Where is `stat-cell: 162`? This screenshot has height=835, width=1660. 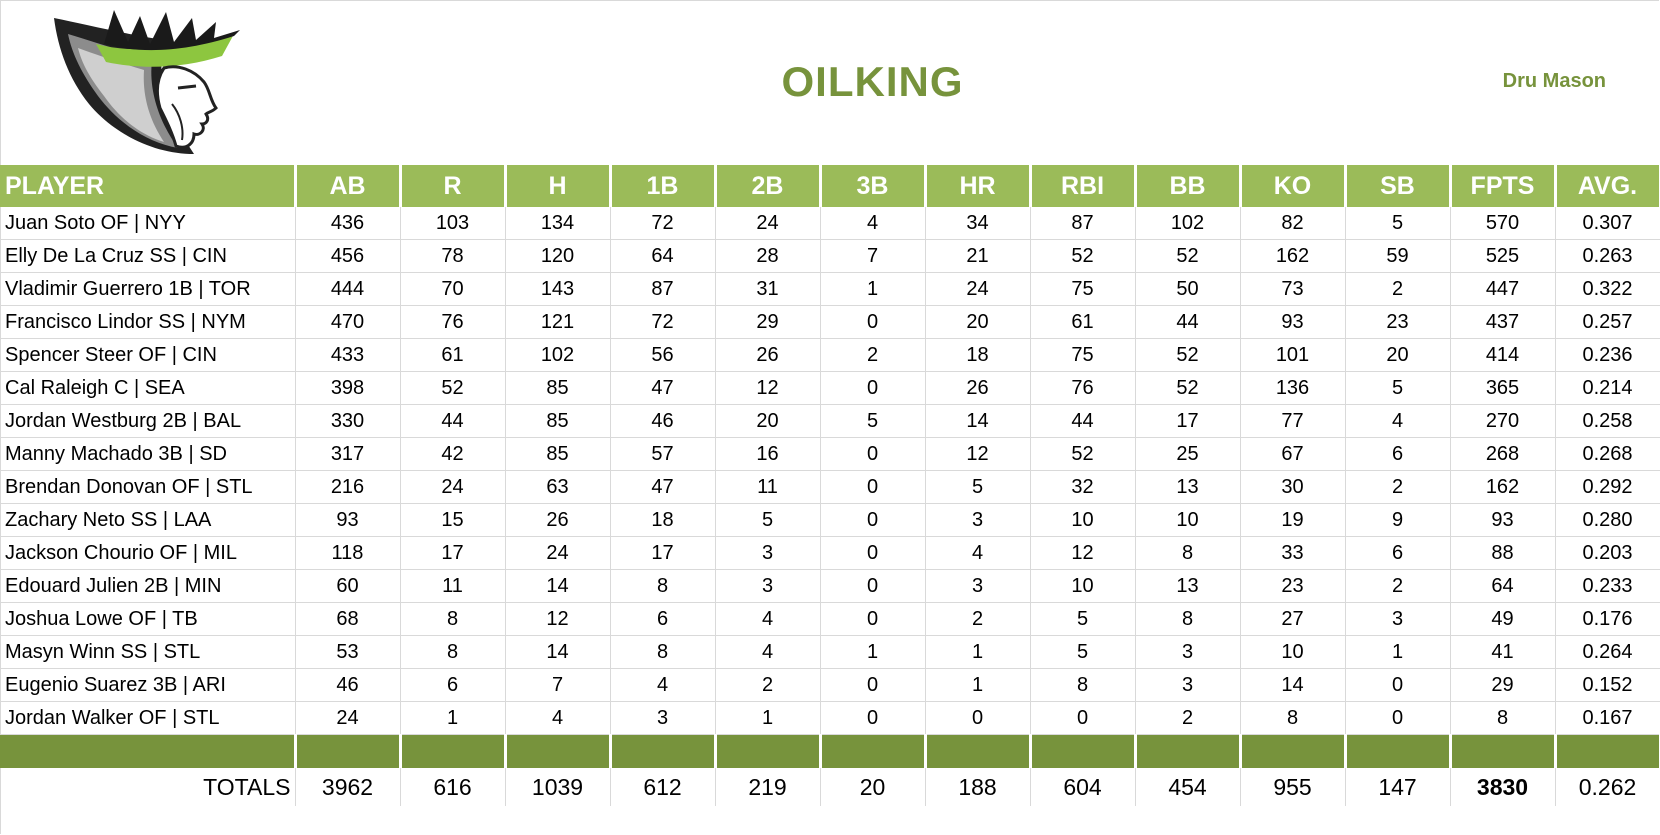
stat-cell: 162 is located at coordinates (1293, 256).